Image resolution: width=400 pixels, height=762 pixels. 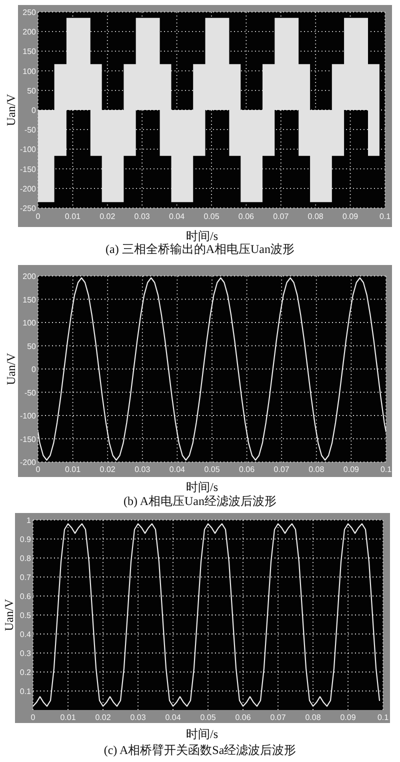 What do you see at coordinates (29, 12) in the screenshot?
I see `y-tick-label: 250` at bounding box center [29, 12].